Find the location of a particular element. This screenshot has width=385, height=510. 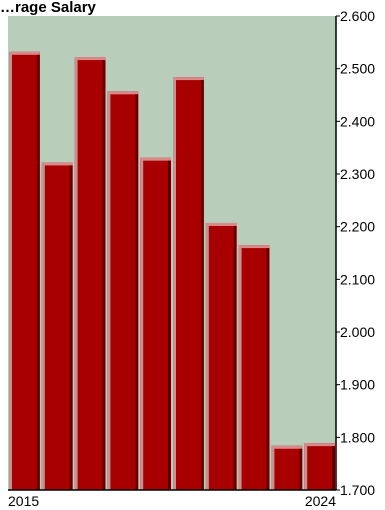

x-axis: 2015 2024 is located at coordinates (172, 499).